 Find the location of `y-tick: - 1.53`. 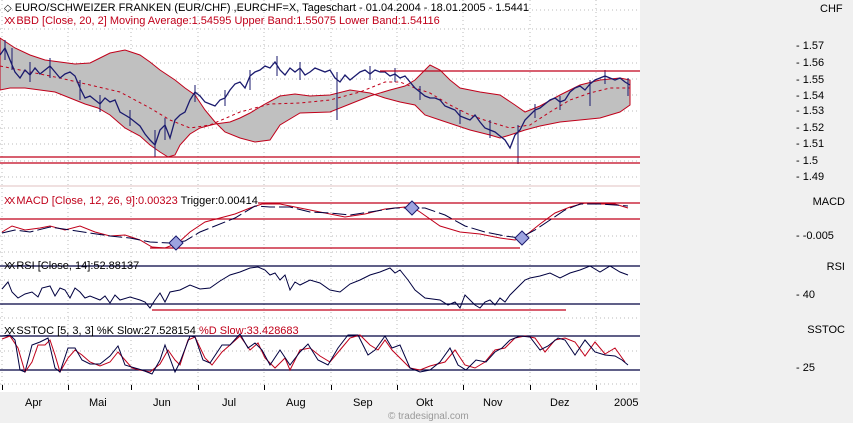

y-tick: - 1.53 is located at coordinates (810, 111).